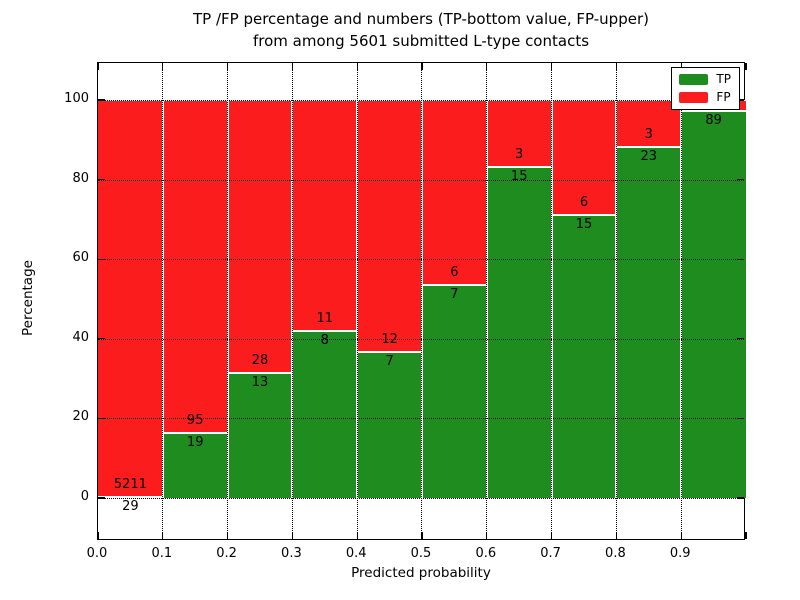  Describe the element at coordinates (260, 382) in the screenshot. I see `tp-count-label: 13` at that location.